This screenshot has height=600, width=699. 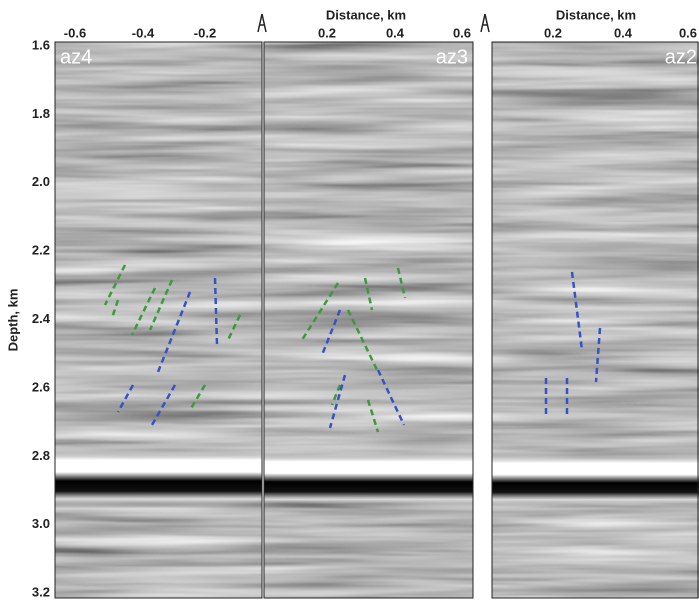 I want to click on y-tick-label: 2.2, so click(x=41, y=250).